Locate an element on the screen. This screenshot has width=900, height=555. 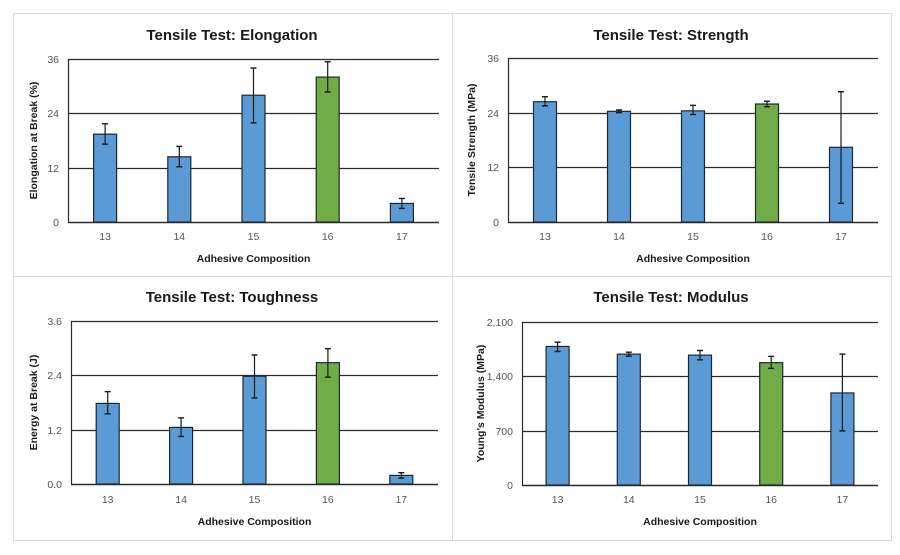
chart-title: Tensile Test: Toughness is located at coordinates (232, 297).